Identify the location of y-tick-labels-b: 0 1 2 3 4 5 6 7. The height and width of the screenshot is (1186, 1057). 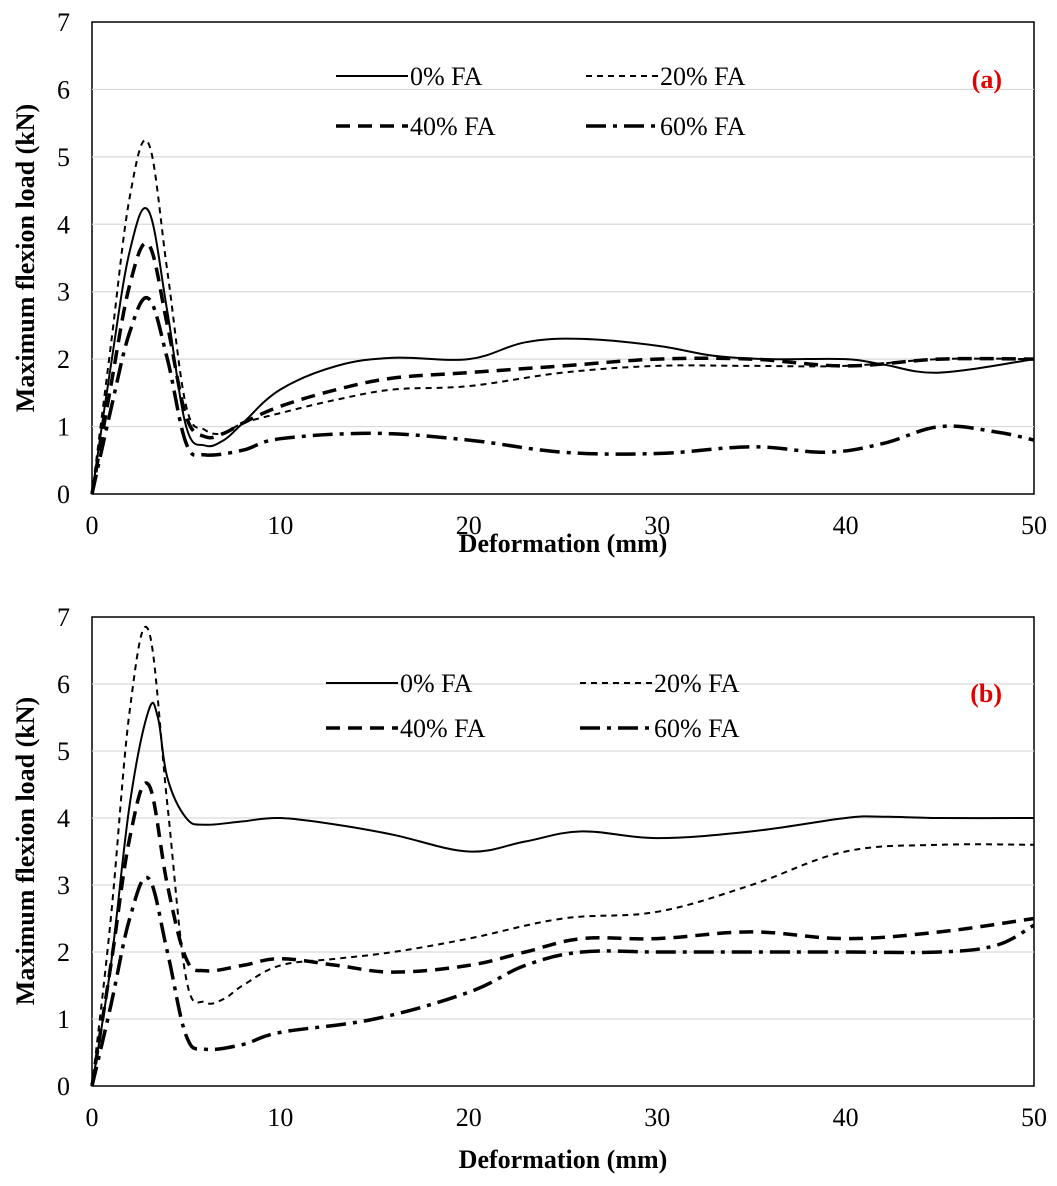
(63, 852).